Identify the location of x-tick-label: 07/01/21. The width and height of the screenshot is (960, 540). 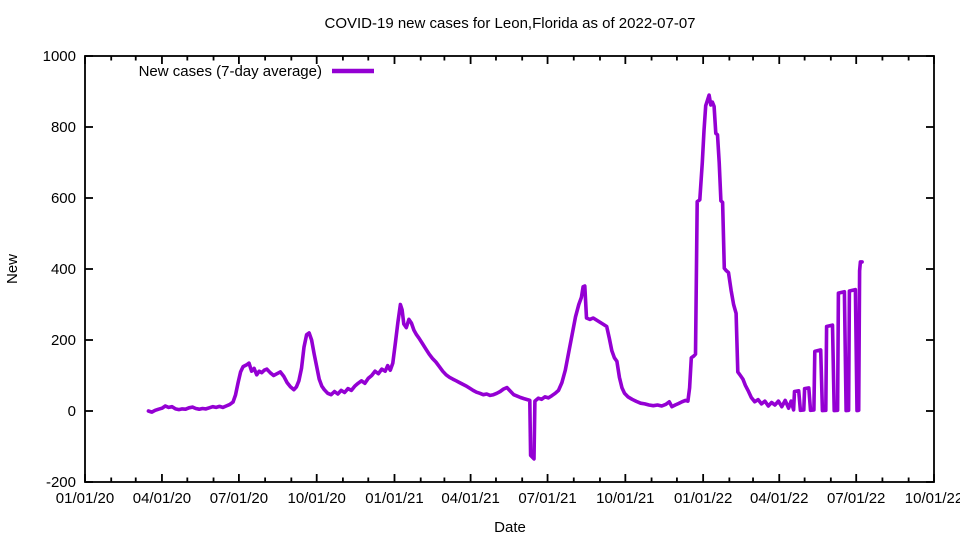
(547, 498).